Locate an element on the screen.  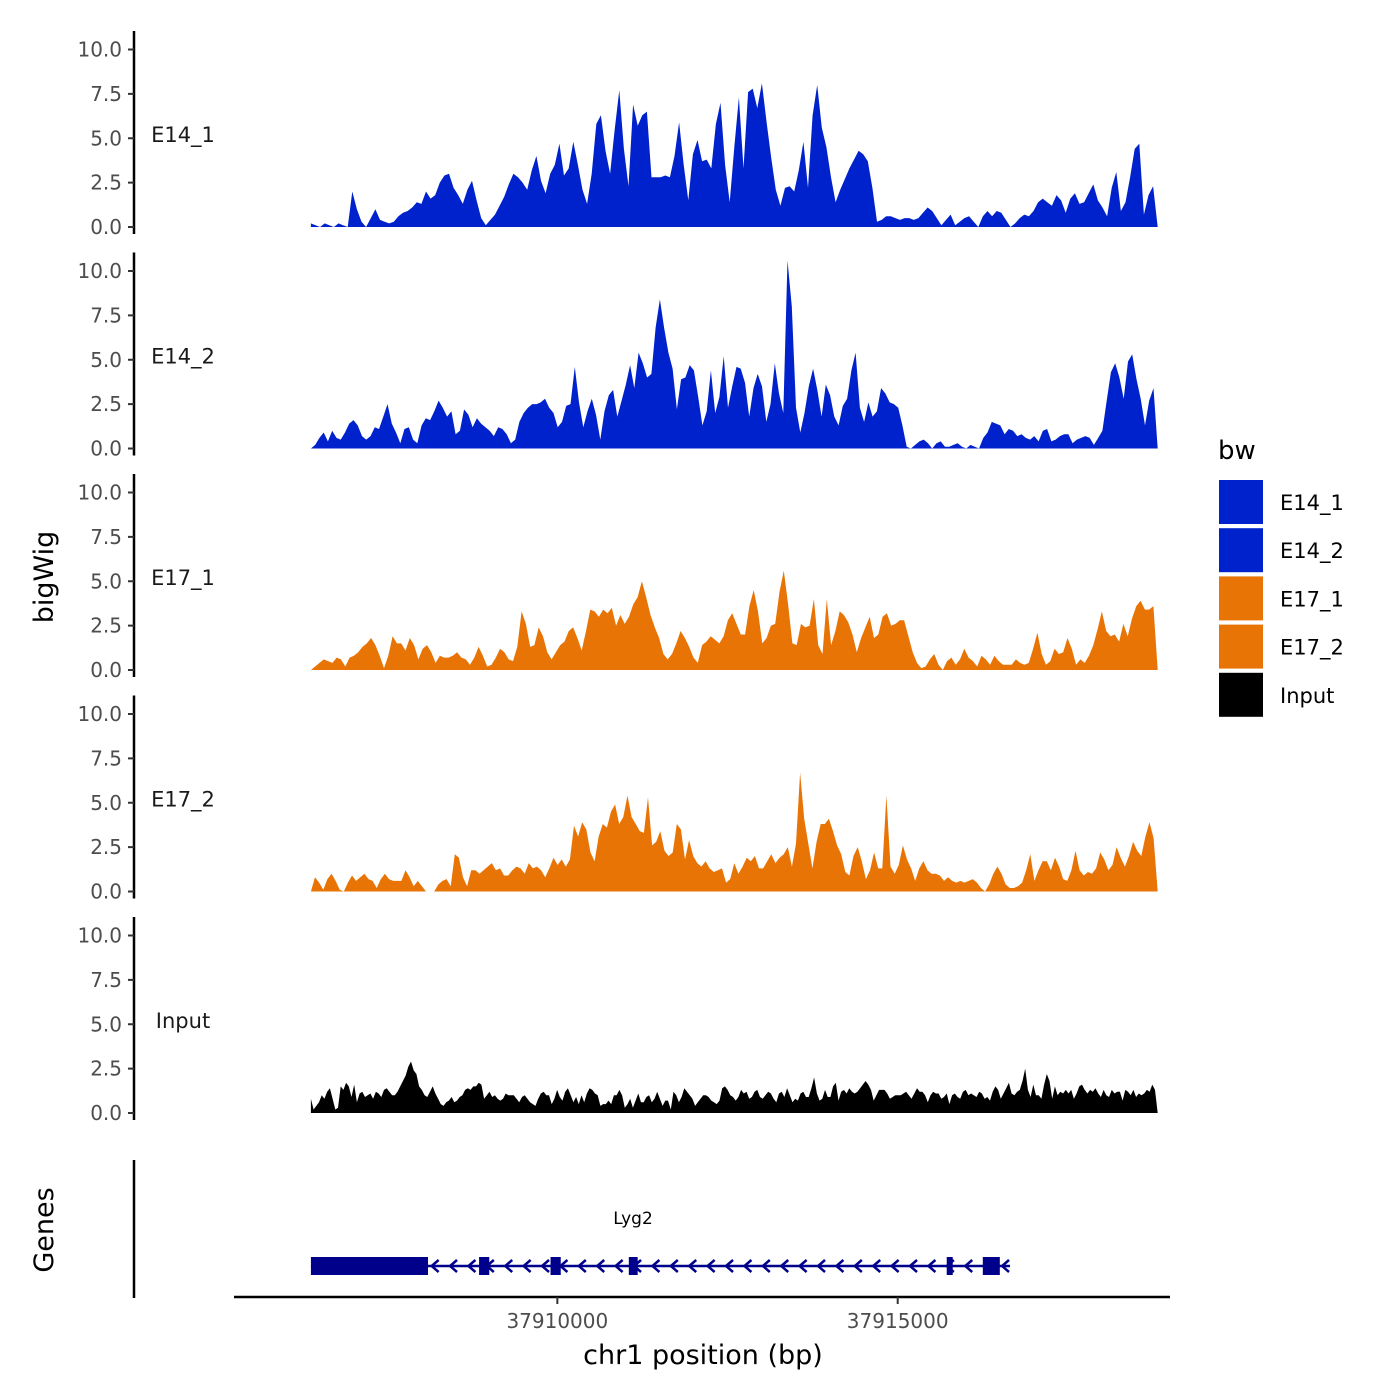
track-label-e17_2: E17_2 is located at coordinates (183, 800).